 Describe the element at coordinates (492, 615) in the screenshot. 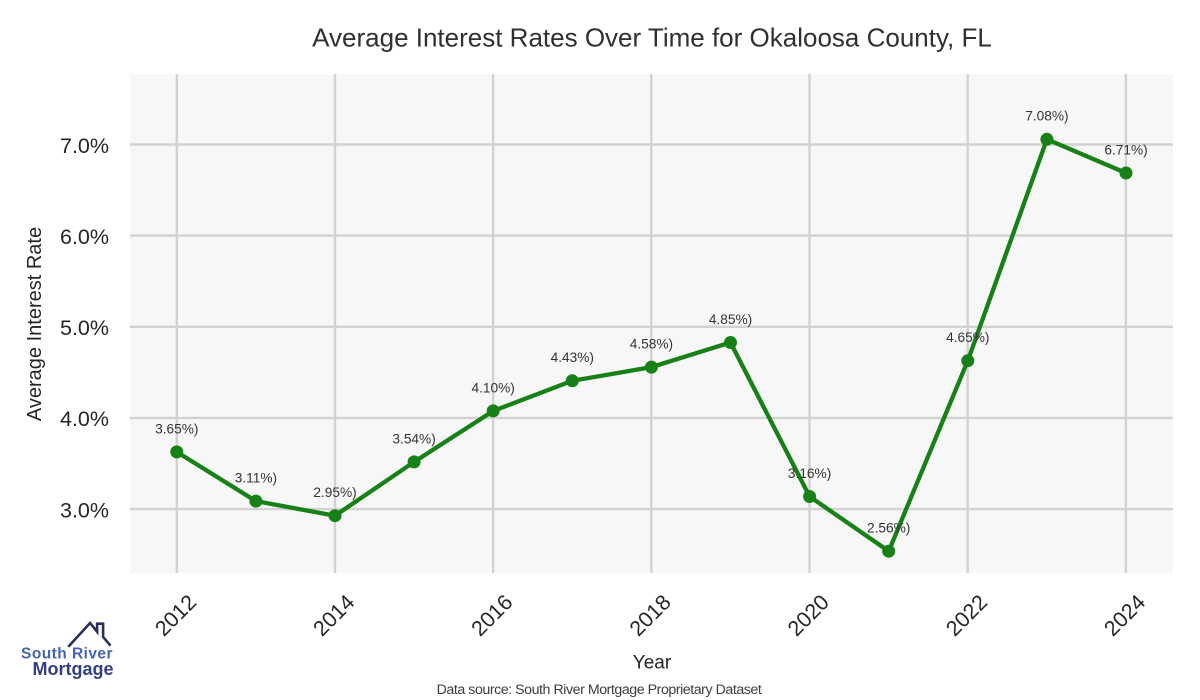

I see `svg-text: 2016` at that location.